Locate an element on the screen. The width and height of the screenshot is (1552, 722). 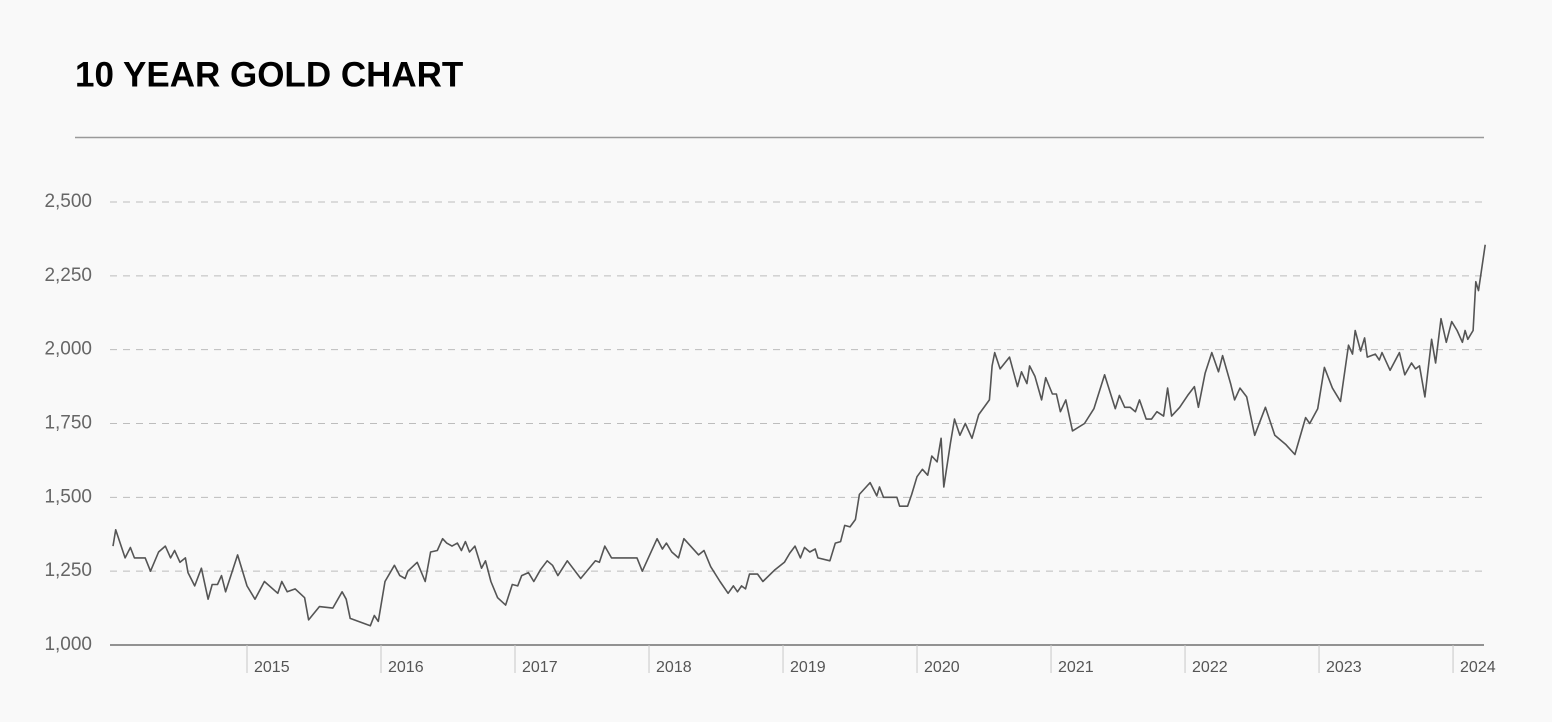
y-tick-label: 2,500 is located at coordinates (68, 201).